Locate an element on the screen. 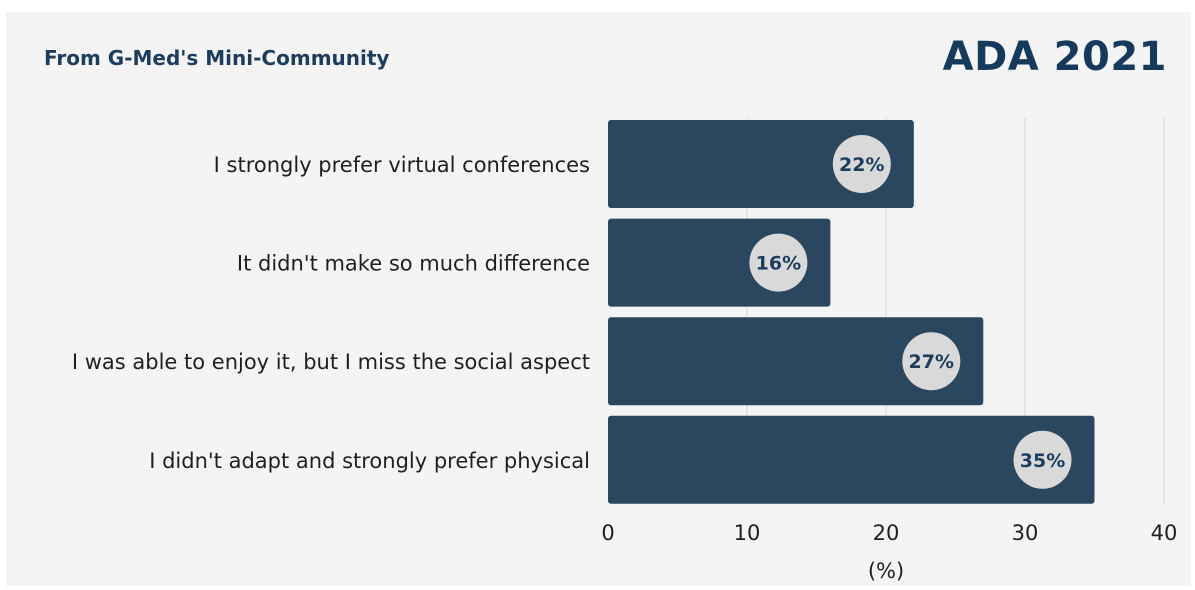 The image size is (1195, 590). value-label-2: 16% is located at coordinates (778, 264).